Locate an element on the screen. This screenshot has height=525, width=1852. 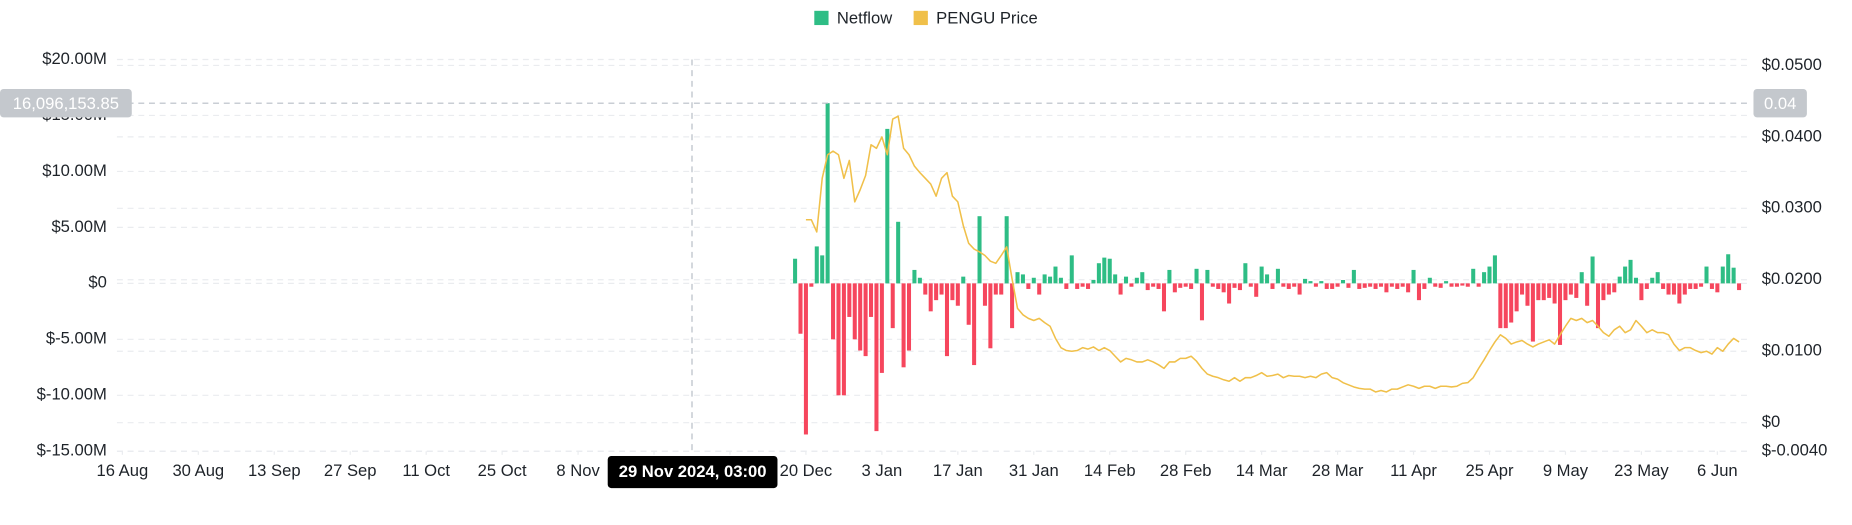
y2-tick-label: $0.0500 is located at coordinates (1792, 64).